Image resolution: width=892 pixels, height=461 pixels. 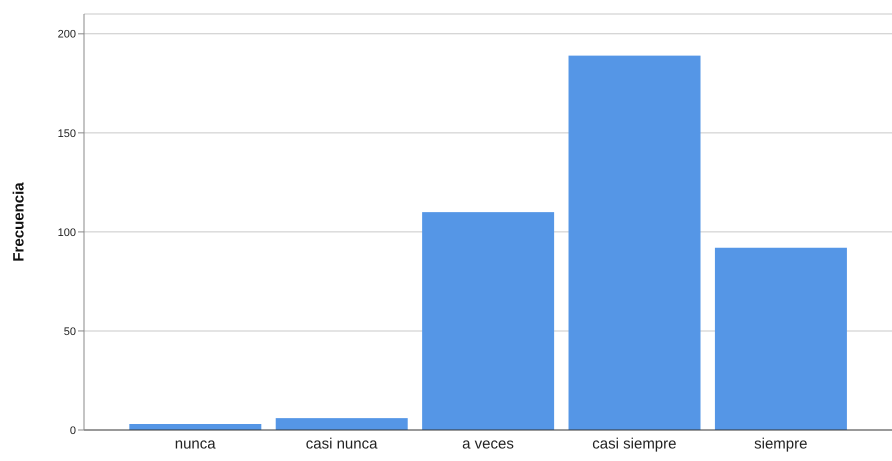 What do you see at coordinates (195, 444) in the screenshot?
I see `x-tick-label: nunca` at bounding box center [195, 444].